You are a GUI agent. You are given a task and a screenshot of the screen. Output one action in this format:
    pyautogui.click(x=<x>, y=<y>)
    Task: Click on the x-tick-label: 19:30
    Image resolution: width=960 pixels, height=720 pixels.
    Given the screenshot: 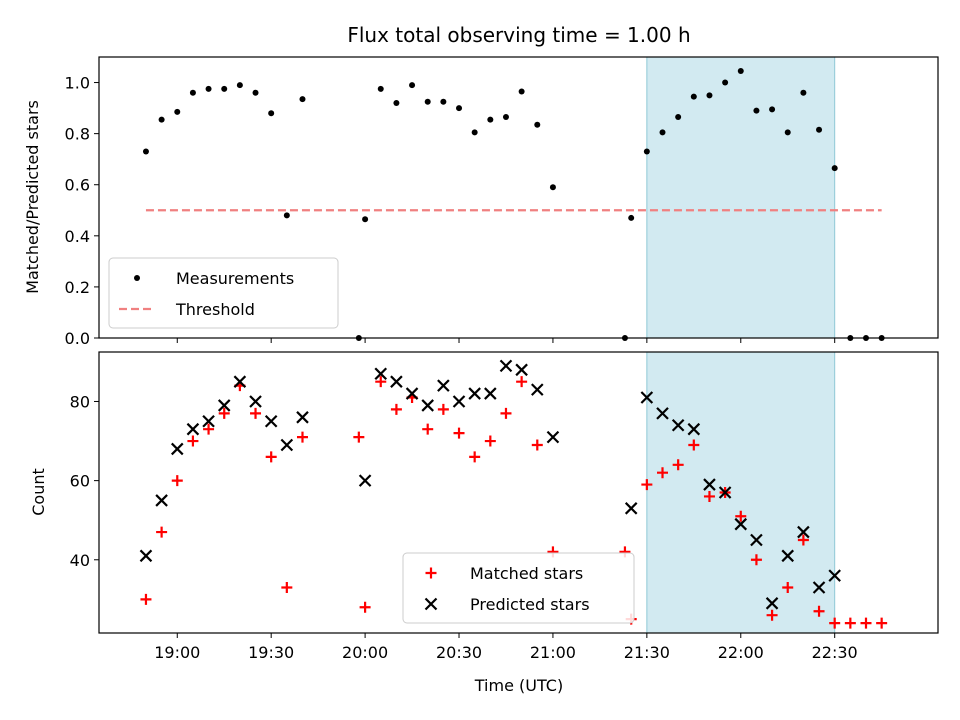 What is the action you would take?
    pyautogui.click(x=271, y=652)
    